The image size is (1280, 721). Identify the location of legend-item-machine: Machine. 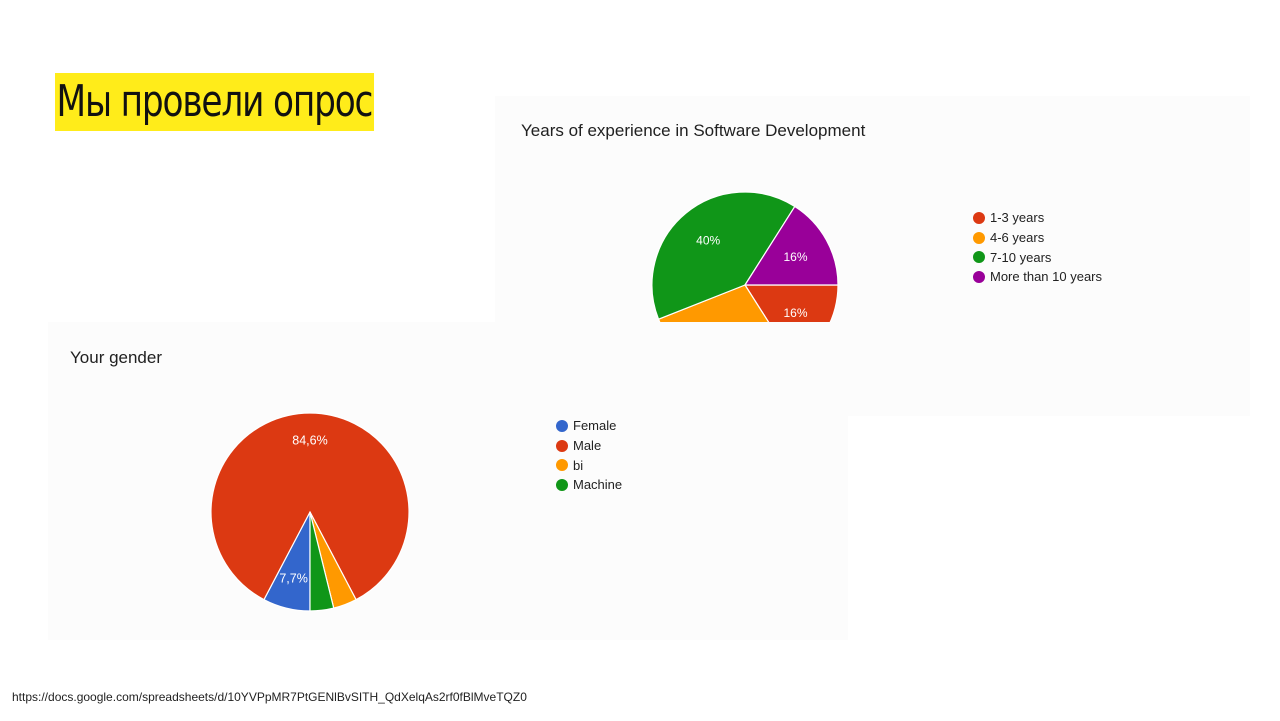
(589, 485).